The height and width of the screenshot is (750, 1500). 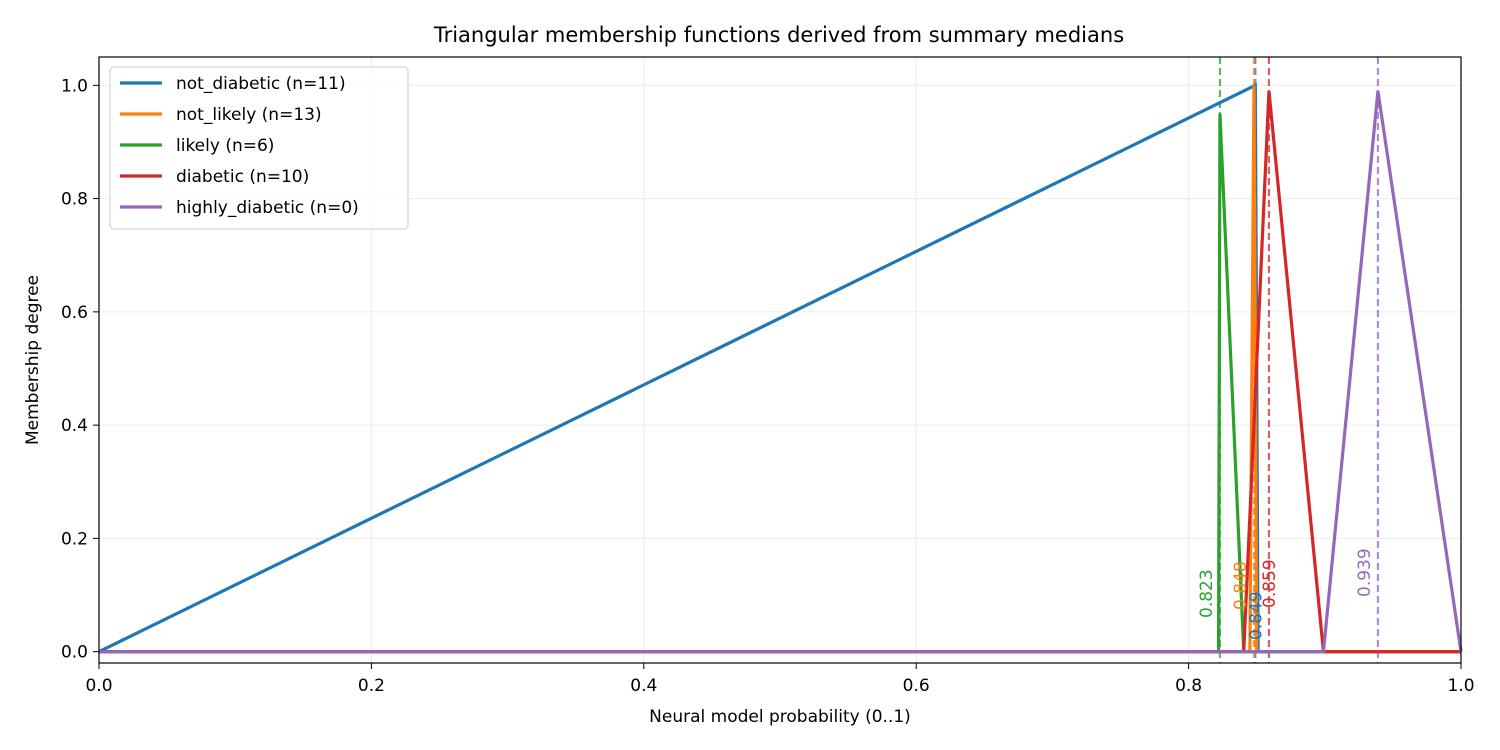 I want to click on y-tick-label: 0.0, so click(x=74, y=653).